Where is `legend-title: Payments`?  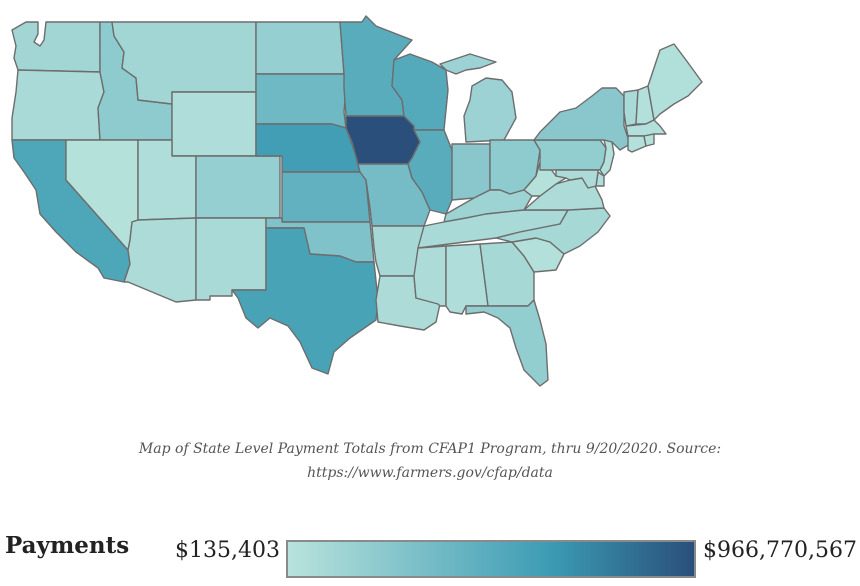 legend-title: Payments is located at coordinates (67, 545).